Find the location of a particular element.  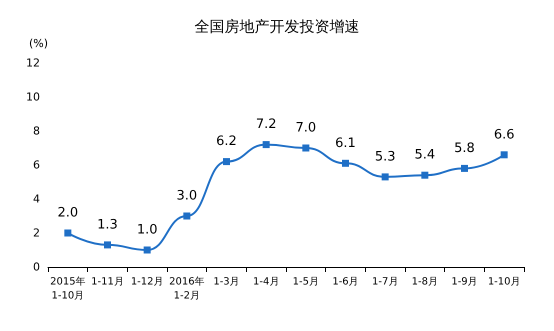

data-label: 5.8 is located at coordinates (464, 148).